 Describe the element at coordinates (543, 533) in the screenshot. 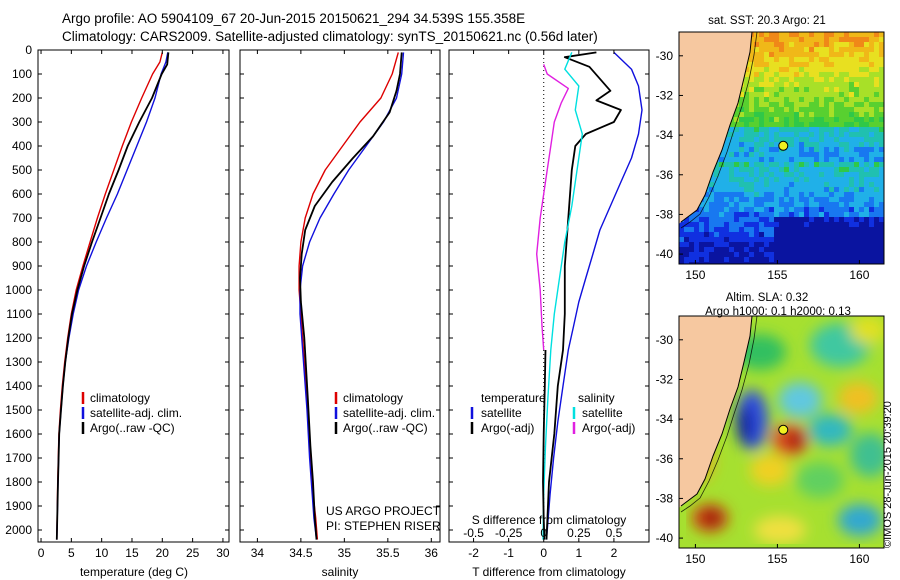

I see `x-tick-label-salinity: 0` at that location.